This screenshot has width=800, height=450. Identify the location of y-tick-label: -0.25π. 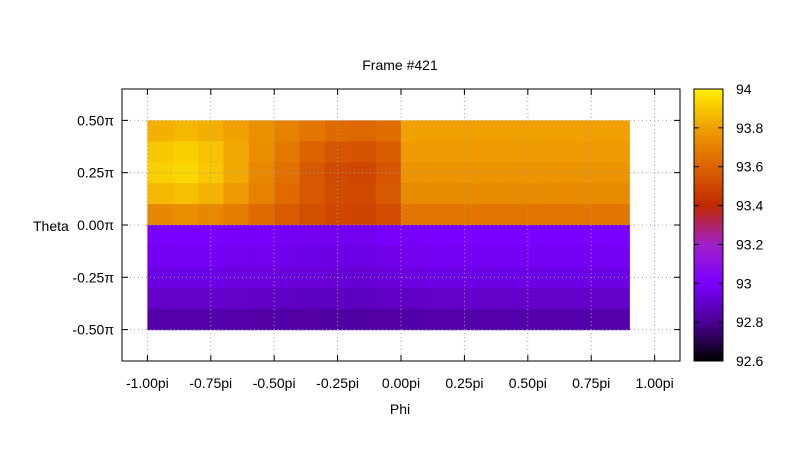
(93, 277).